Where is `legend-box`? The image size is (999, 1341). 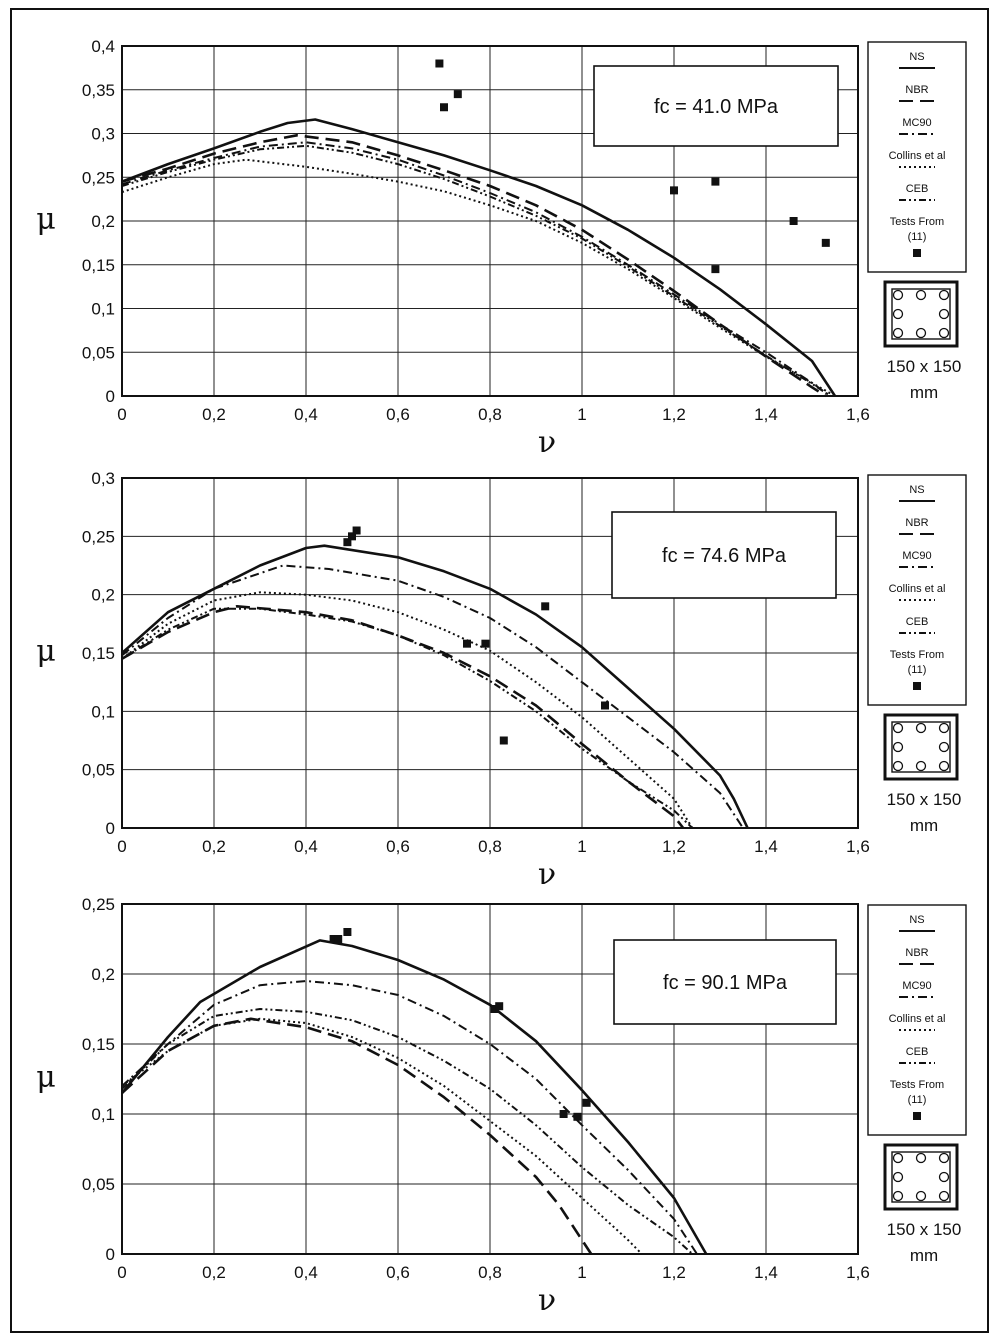
legend-box is located at coordinates (917, 157).